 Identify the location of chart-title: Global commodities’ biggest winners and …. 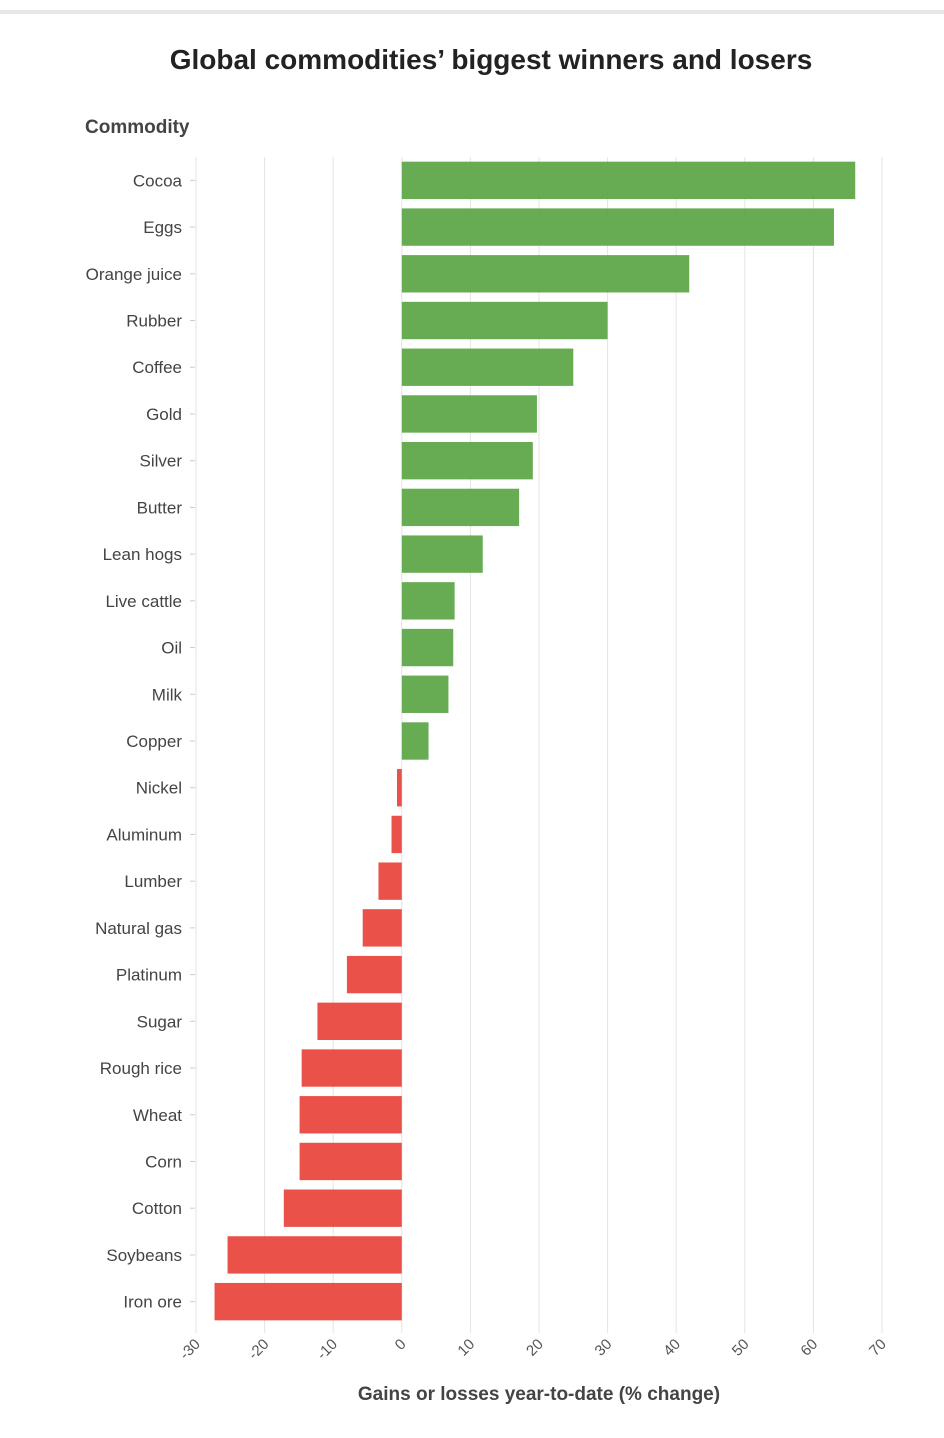
(491, 59).